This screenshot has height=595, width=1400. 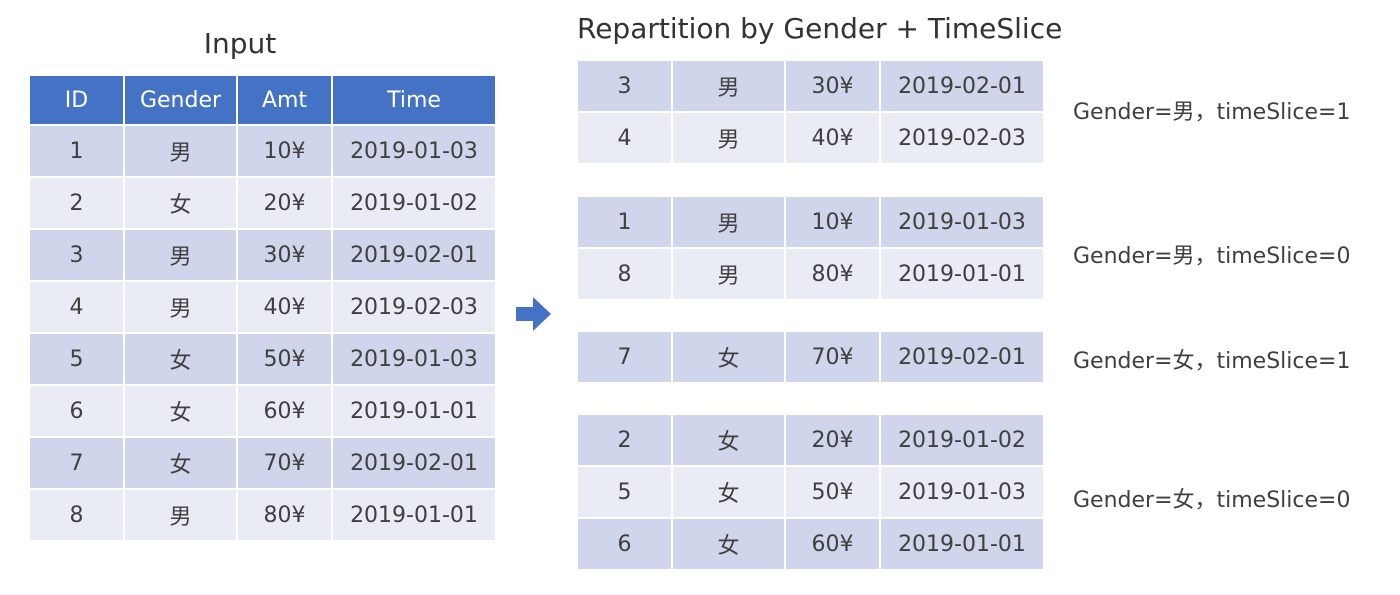 I want to click on partition-table: 1 男 10¥ 2019-01-03 8 男 80¥ 2019-01-01, so click(x=810, y=248).